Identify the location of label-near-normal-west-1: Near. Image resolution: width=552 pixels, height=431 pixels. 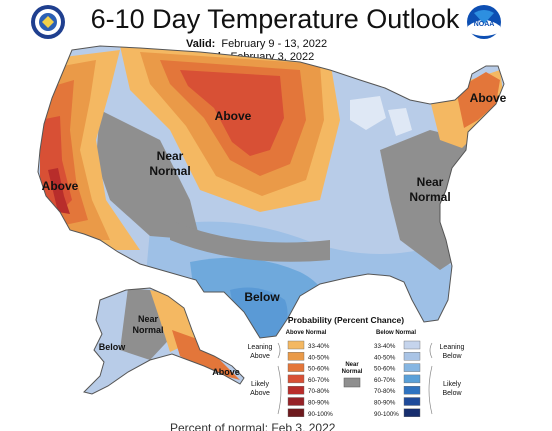
(170, 156).